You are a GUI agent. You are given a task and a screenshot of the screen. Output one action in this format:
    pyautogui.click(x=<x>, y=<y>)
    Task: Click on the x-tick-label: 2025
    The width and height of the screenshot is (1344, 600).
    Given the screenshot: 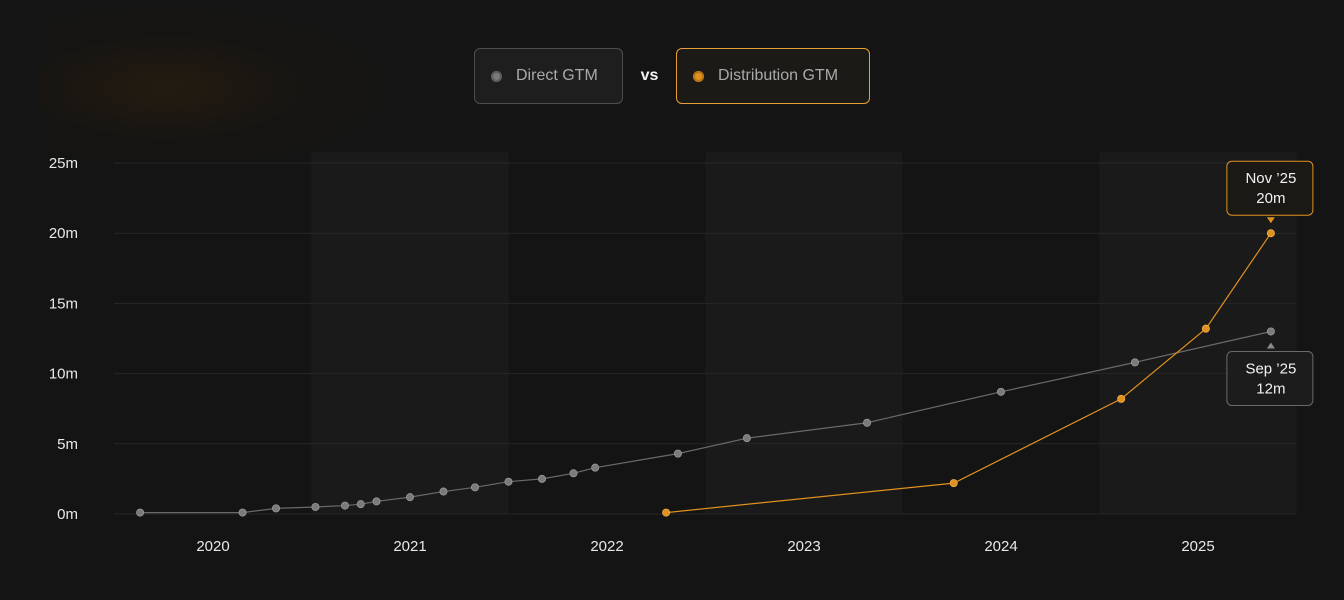 What is the action you would take?
    pyautogui.click(x=1197, y=546)
    